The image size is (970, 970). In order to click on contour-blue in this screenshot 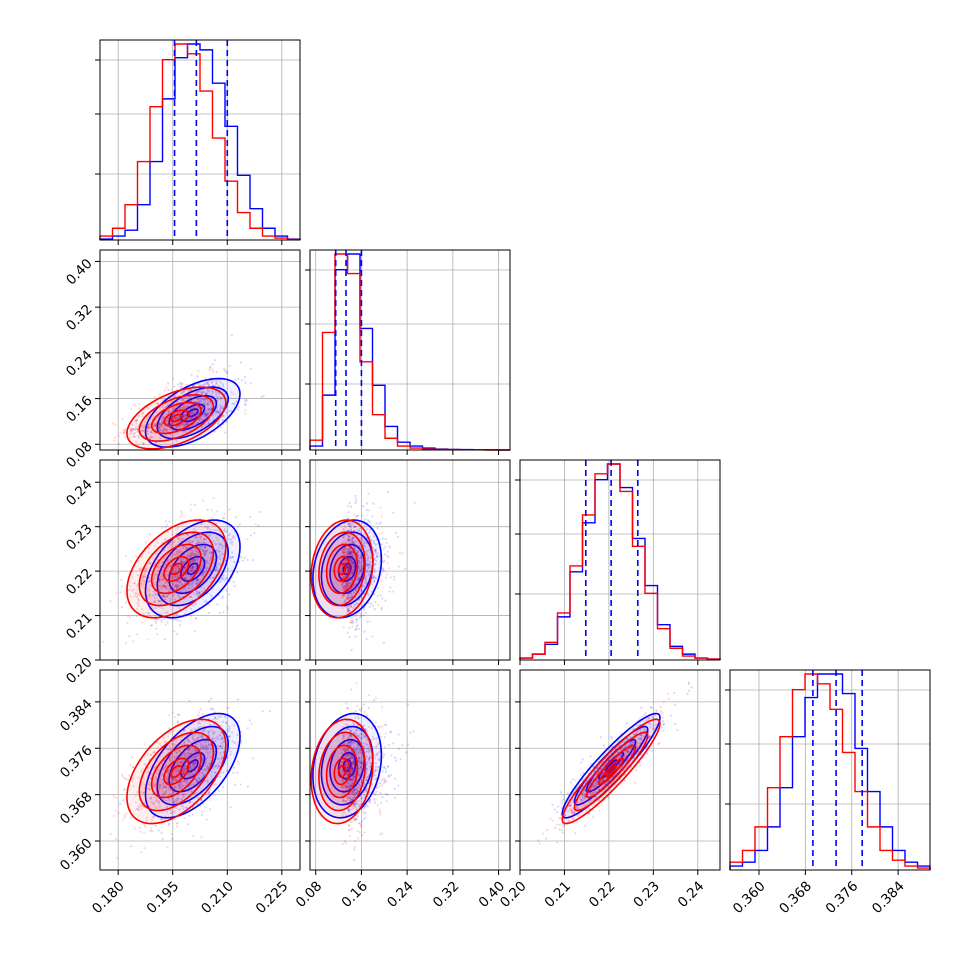, I will do `click(193, 569)`.